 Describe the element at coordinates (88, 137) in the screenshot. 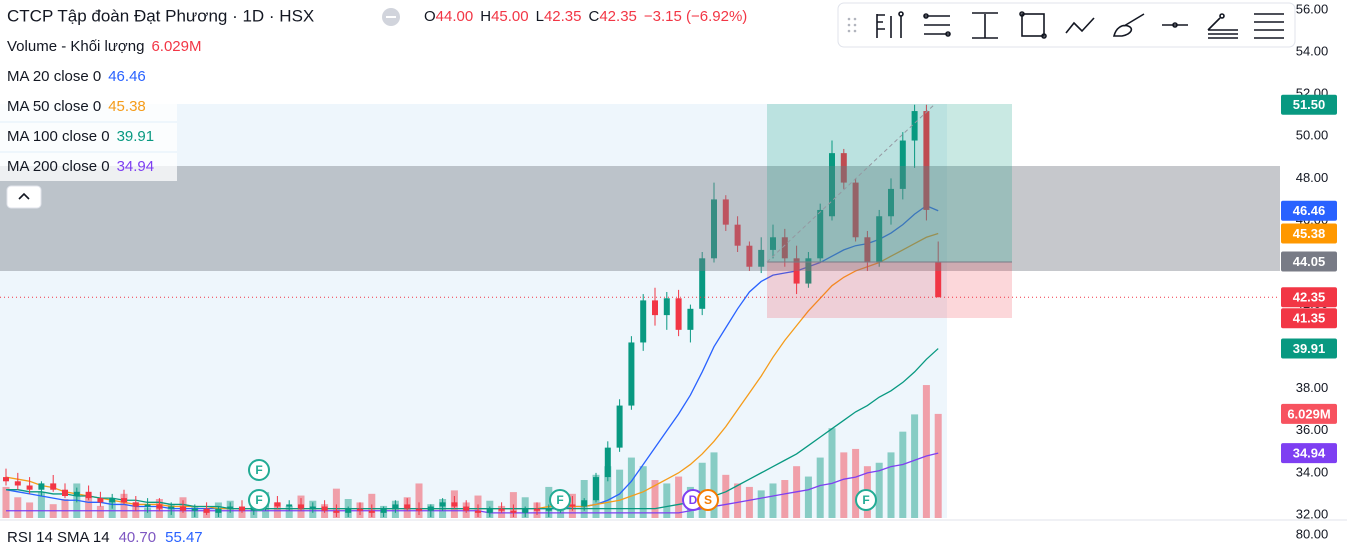

I see `legend-background` at that location.